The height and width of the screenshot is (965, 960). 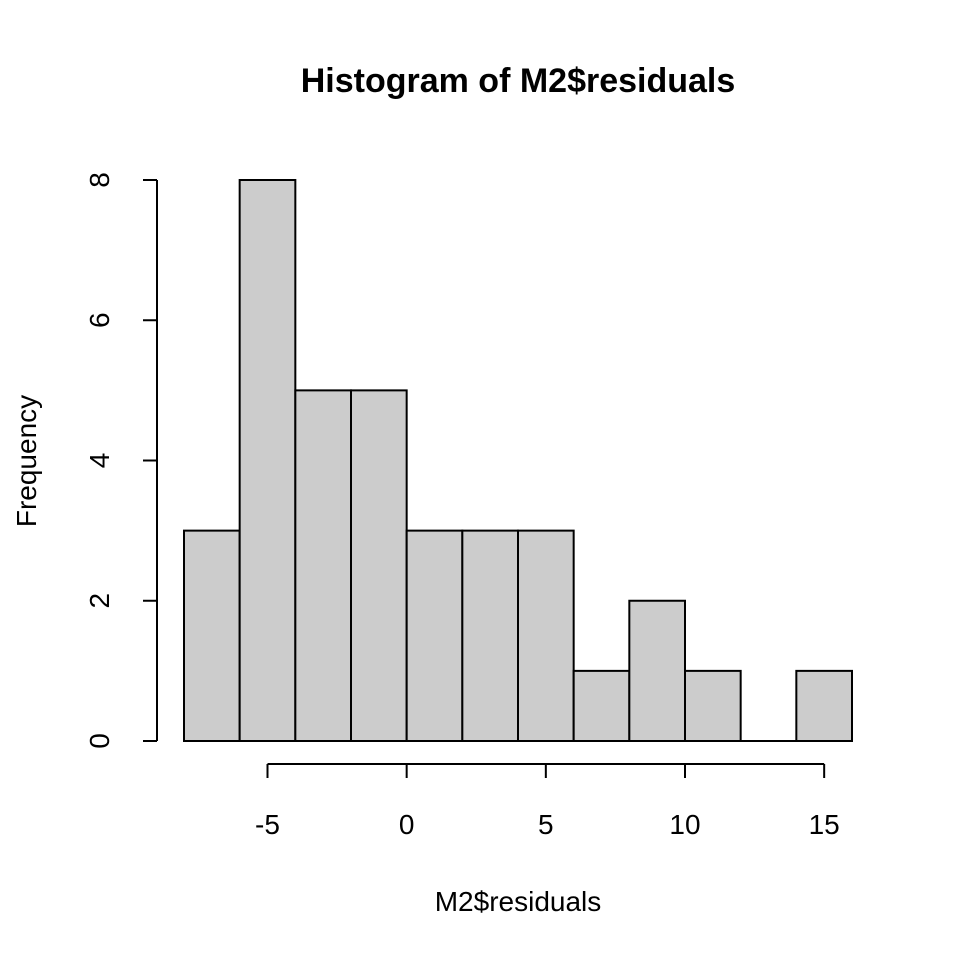 What do you see at coordinates (824, 824) in the screenshot?
I see `x-tick-label: 15` at bounding box center [824, 824].